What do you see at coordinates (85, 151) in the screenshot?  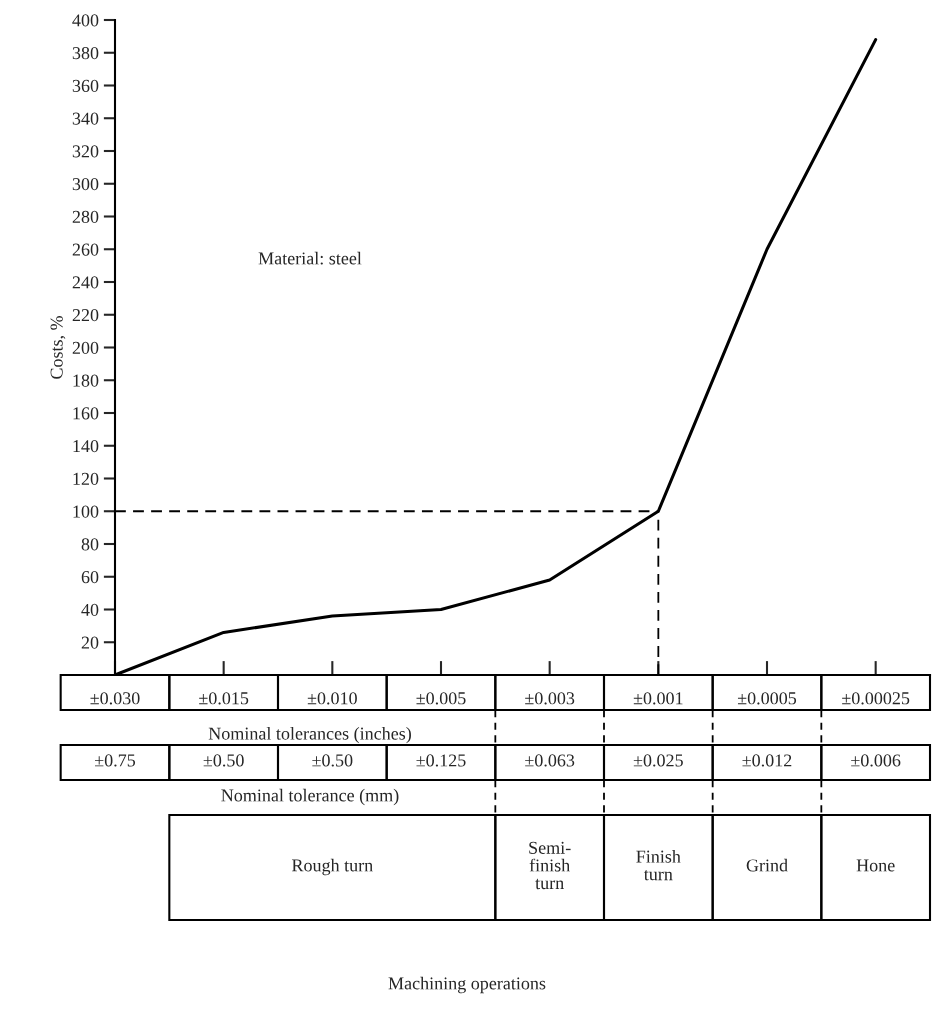 I see `y-tick-label: 320` at bounding box center [85, 151].